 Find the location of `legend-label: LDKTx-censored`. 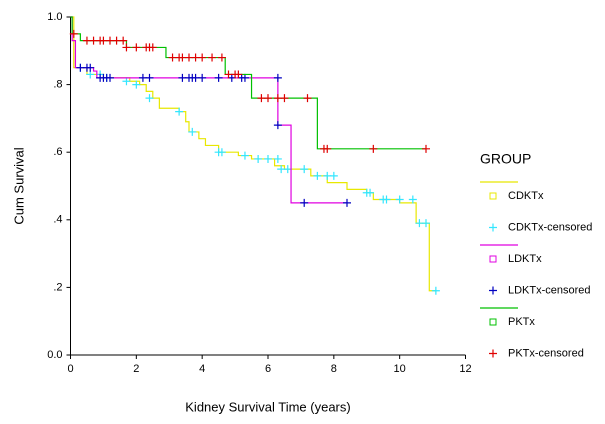

legend-label: LDKTx-censored is located at coordinates (549, 290).